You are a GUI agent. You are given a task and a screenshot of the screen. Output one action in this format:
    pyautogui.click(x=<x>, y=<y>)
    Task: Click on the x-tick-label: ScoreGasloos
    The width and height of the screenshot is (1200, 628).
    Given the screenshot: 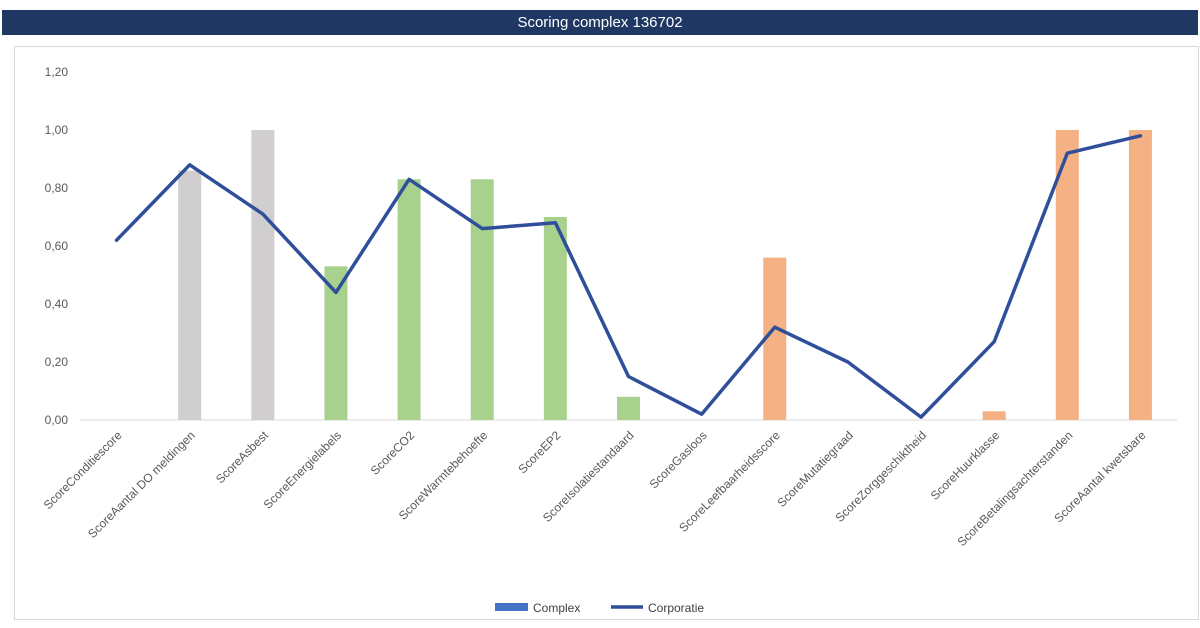 What is the action you would take?
    pyautogui.click(x=678, y=459)
    